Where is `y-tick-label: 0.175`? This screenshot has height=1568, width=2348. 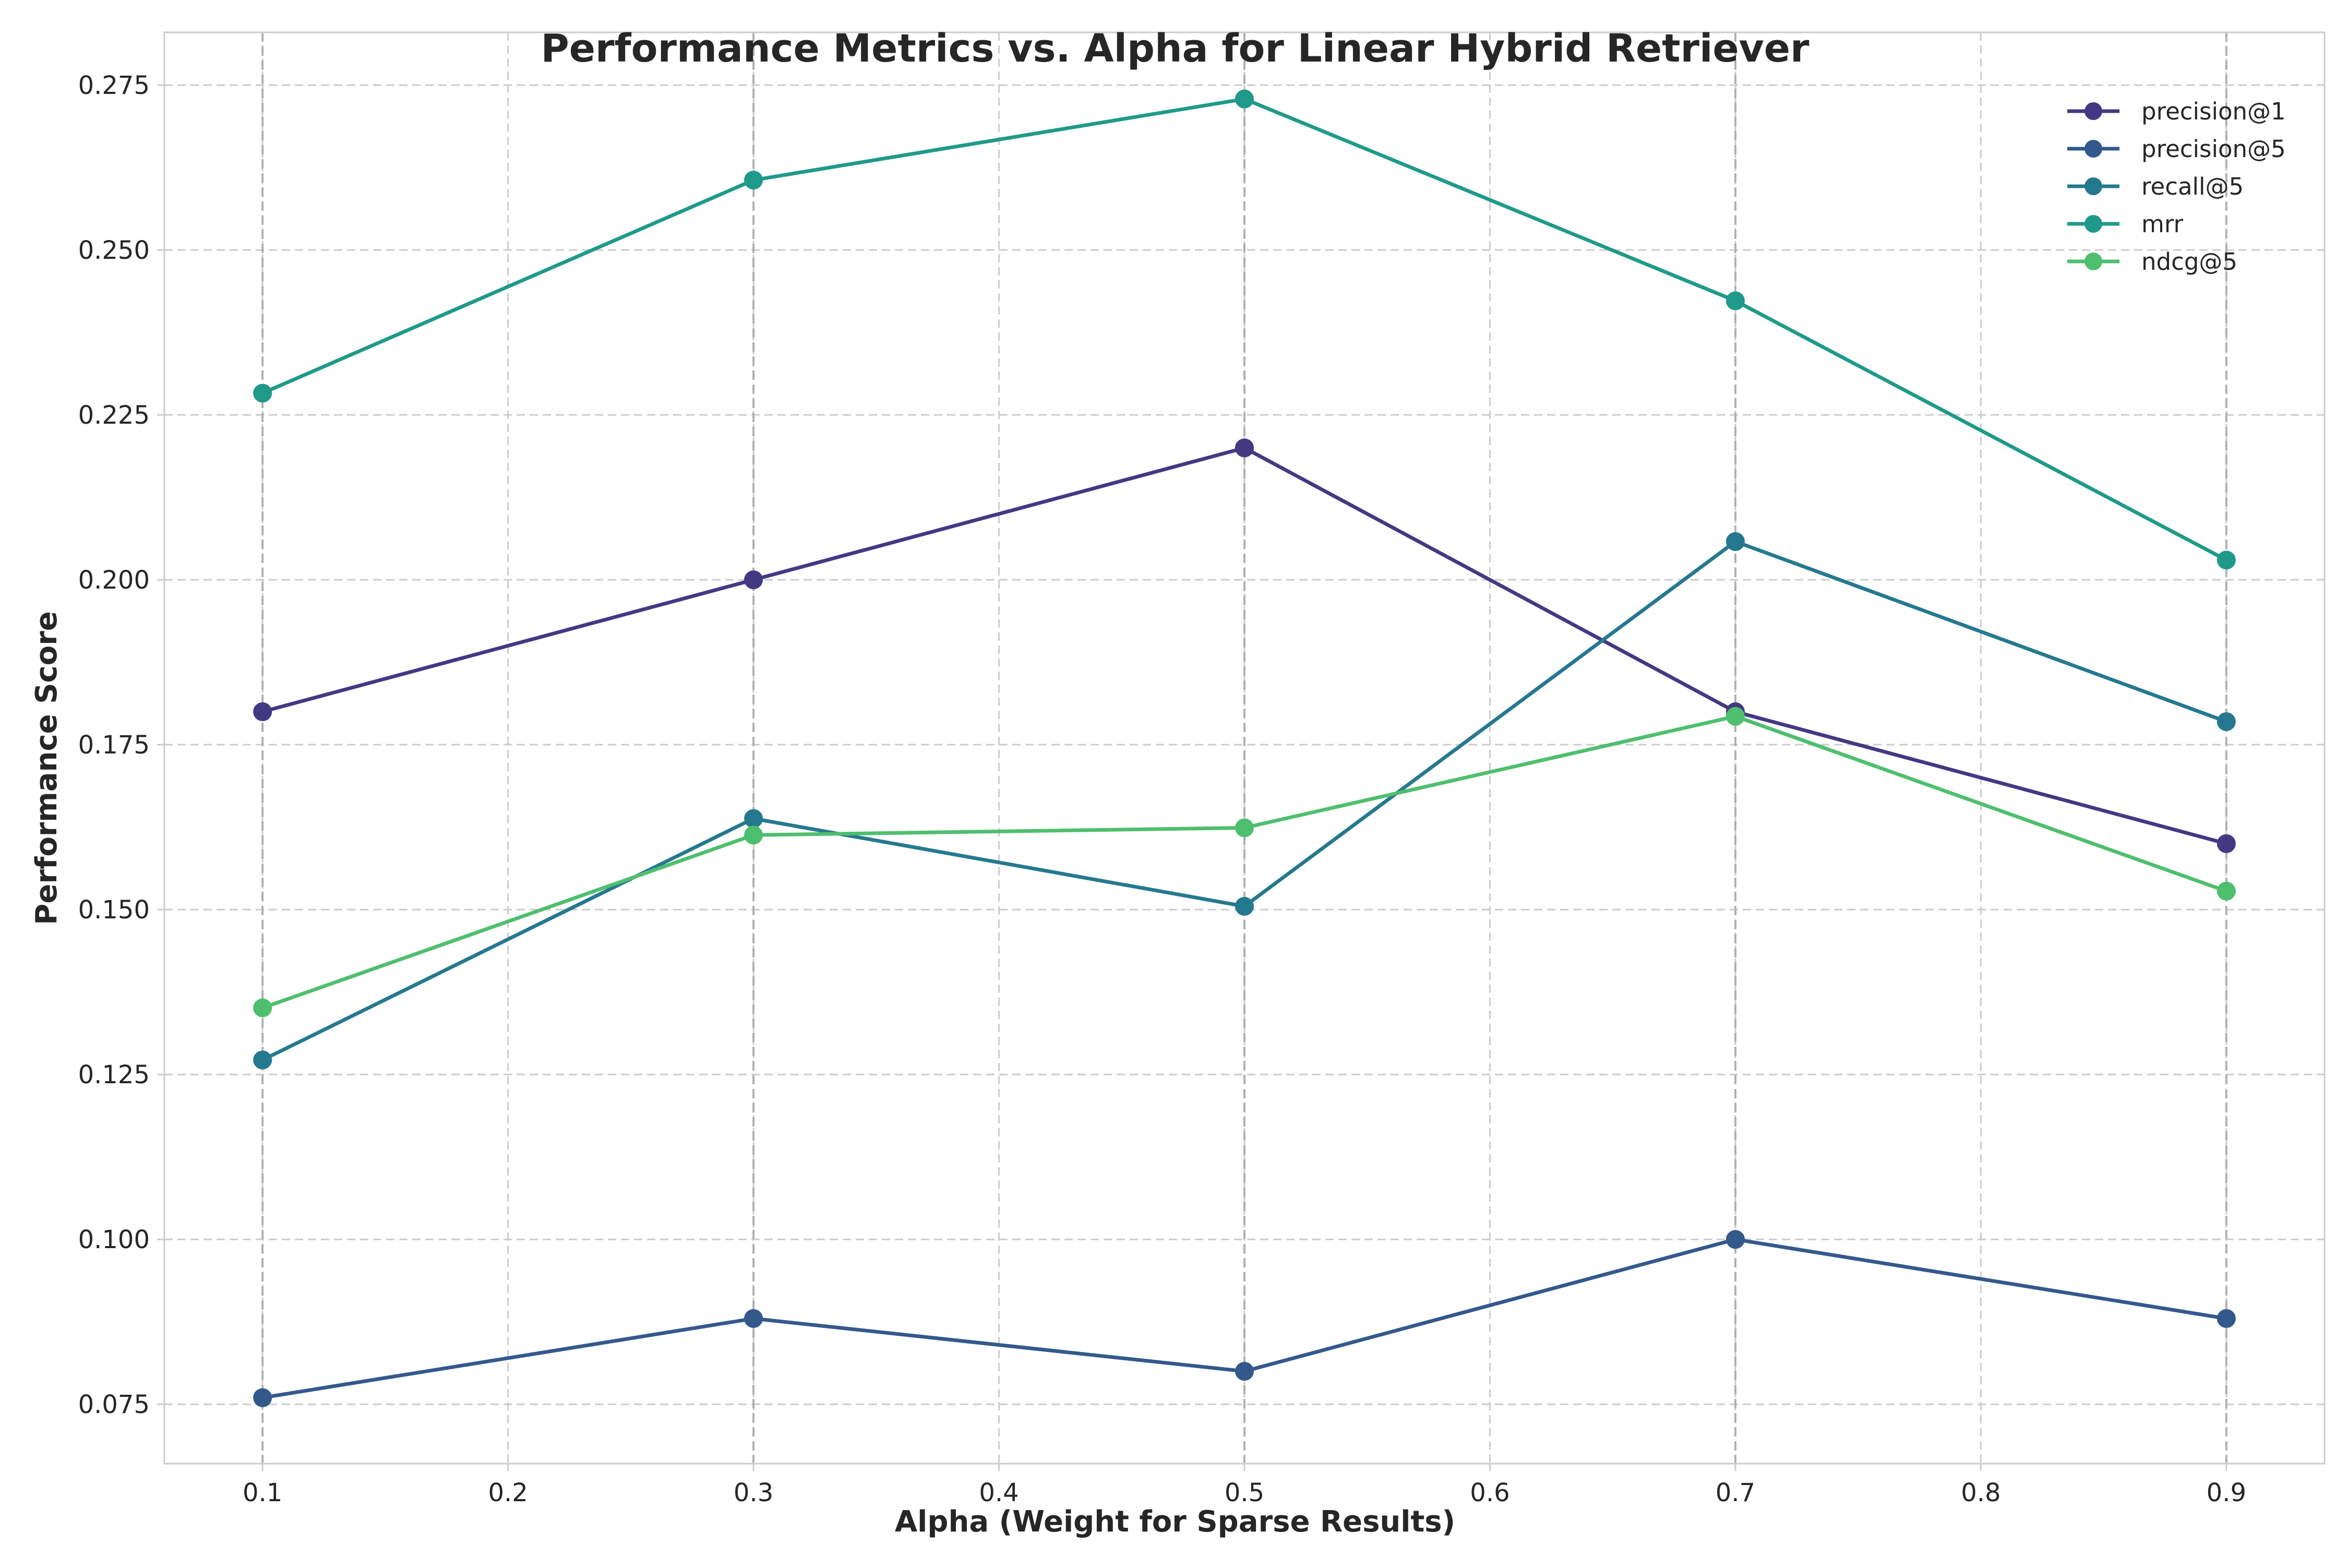 y-tick-label: 0.175 is located at coordinates (114, 746).